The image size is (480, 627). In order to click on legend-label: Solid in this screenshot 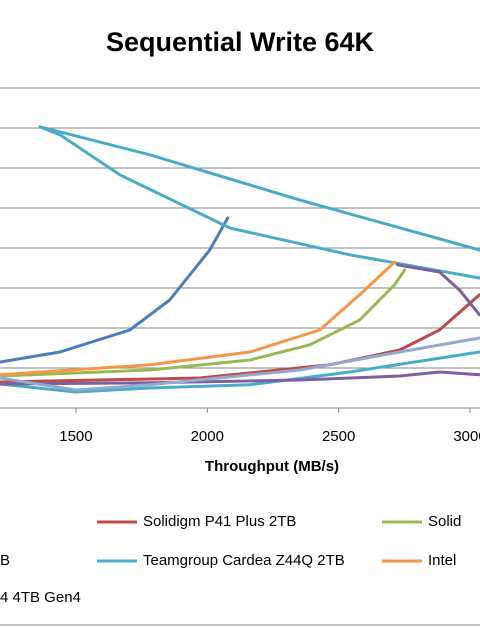, I will do `click(444, 521)`.